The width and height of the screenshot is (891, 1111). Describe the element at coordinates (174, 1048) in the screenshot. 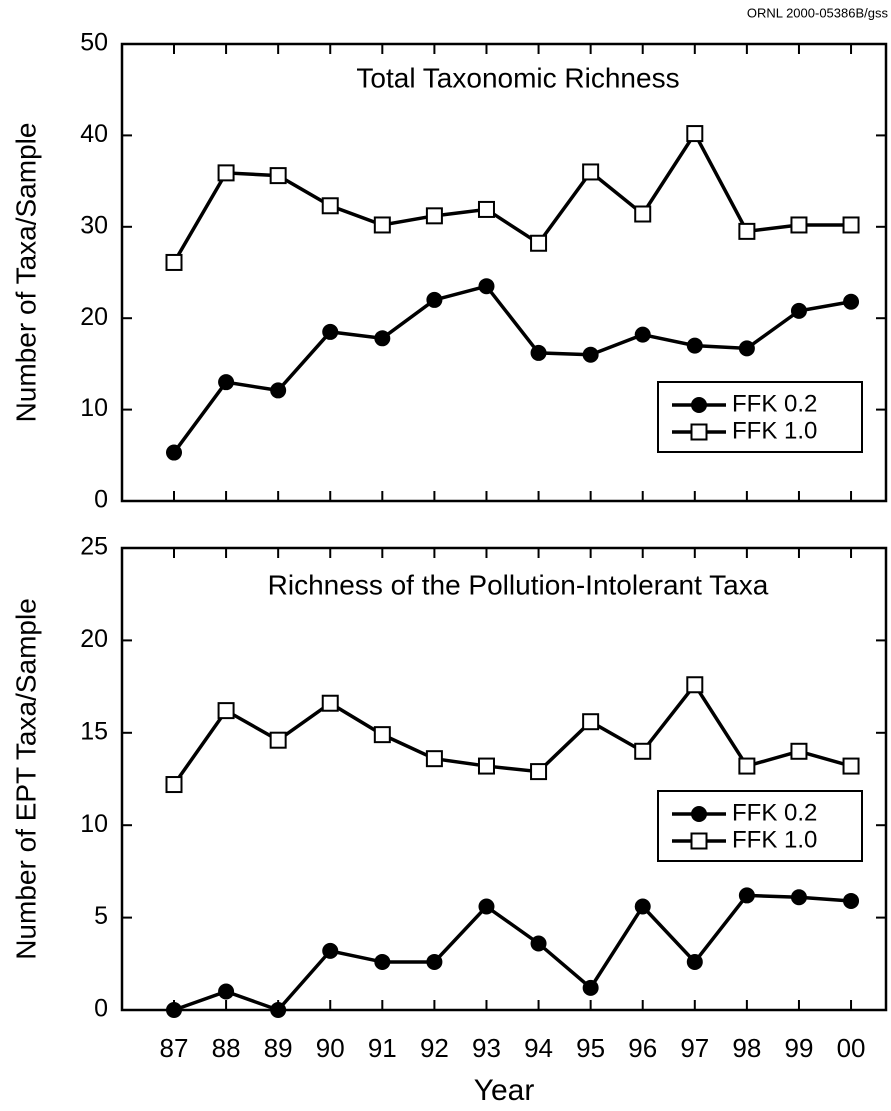

I see `x-tick-label: 87` at that location.